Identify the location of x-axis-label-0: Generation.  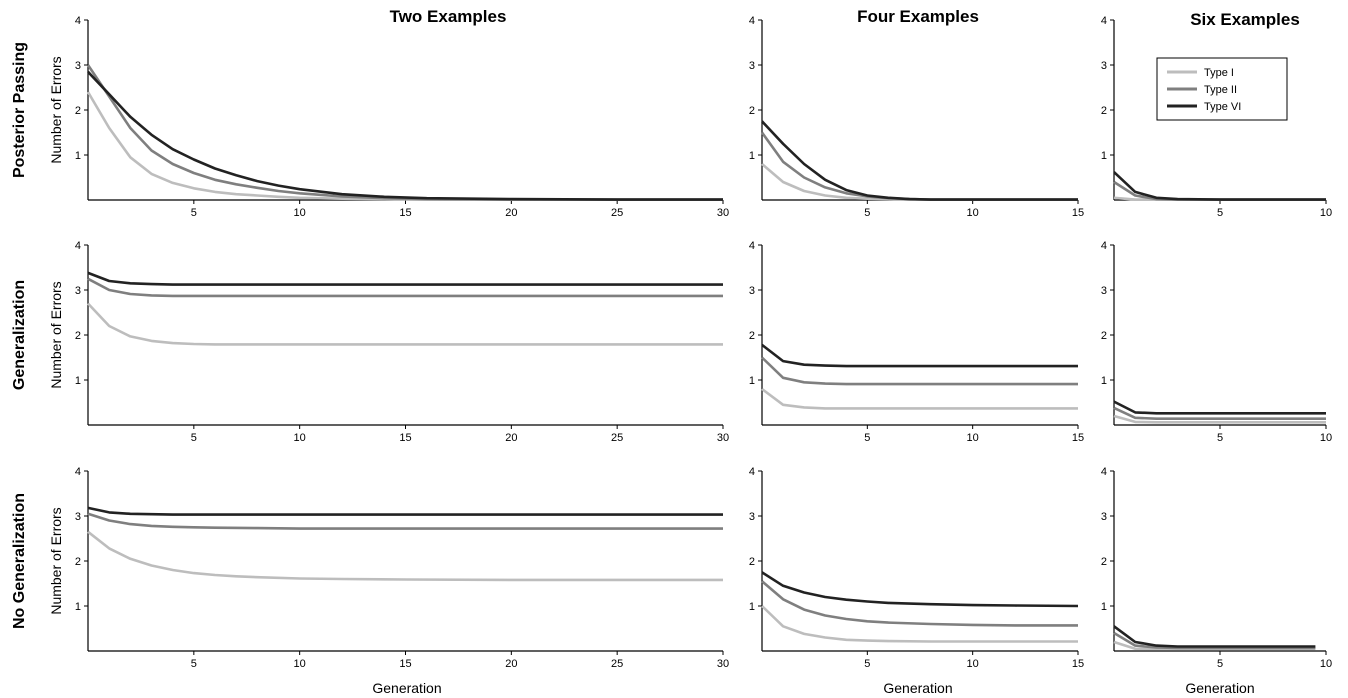
(406, 688).